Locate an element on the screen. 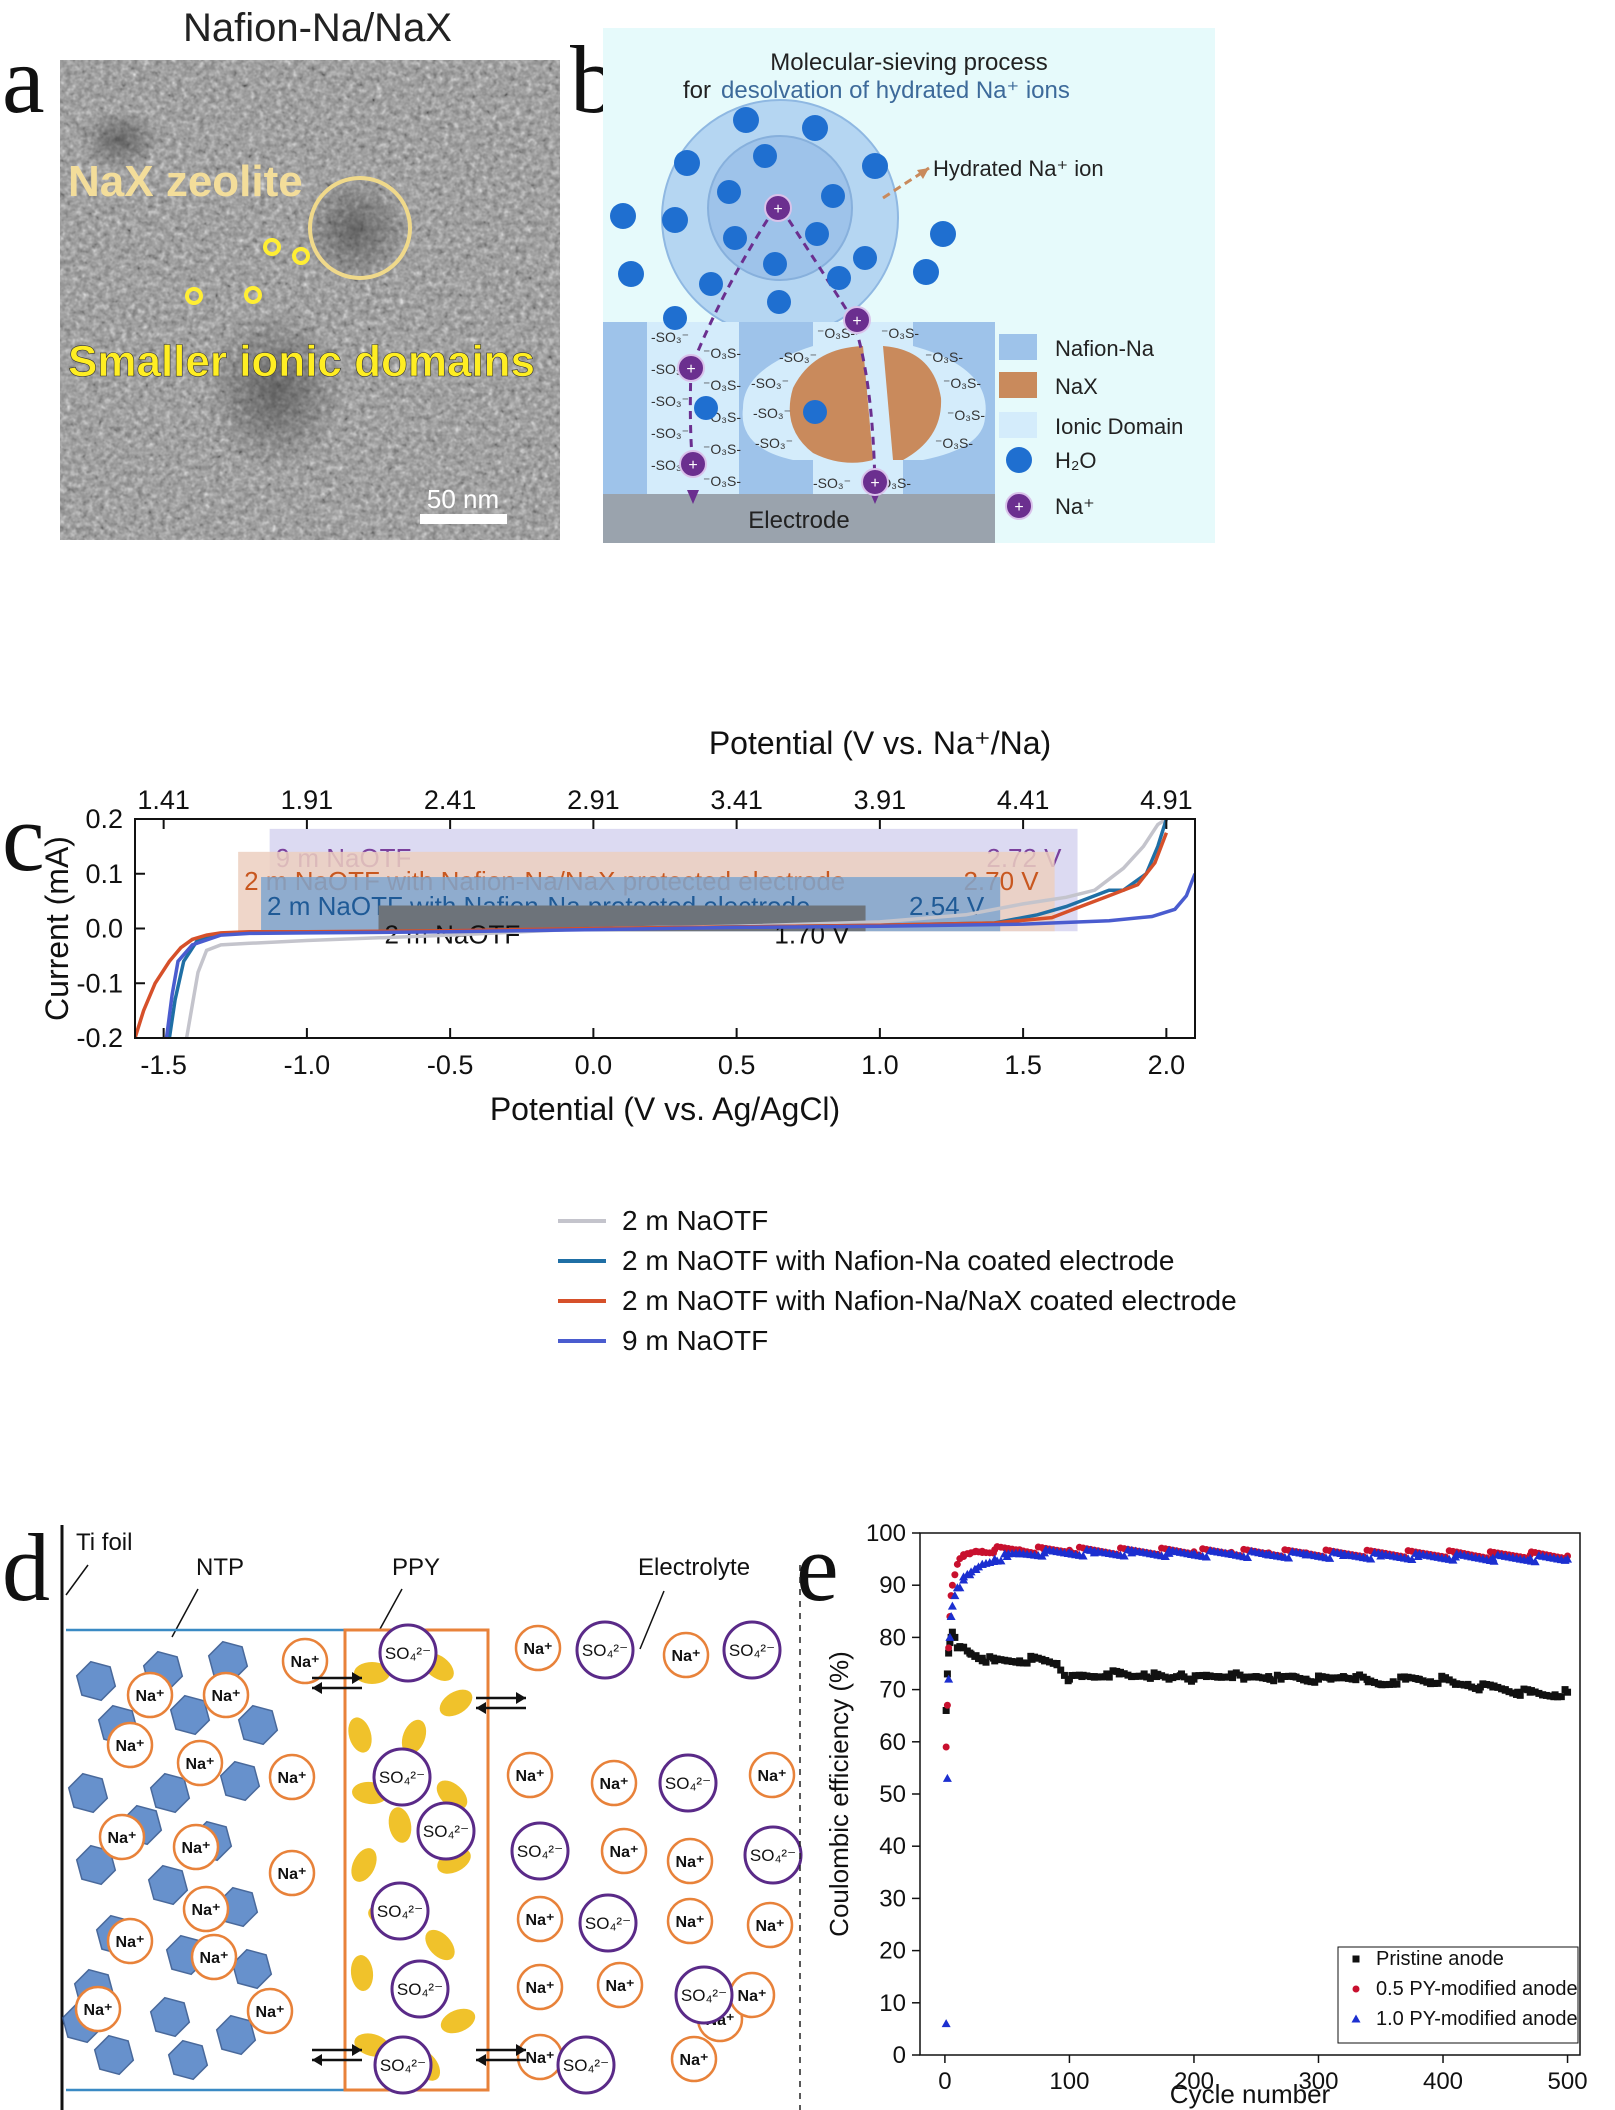 This screenshot has height=2110, width=1615. scale-bar-label: 50 nm is located at coordinates (463, 499).